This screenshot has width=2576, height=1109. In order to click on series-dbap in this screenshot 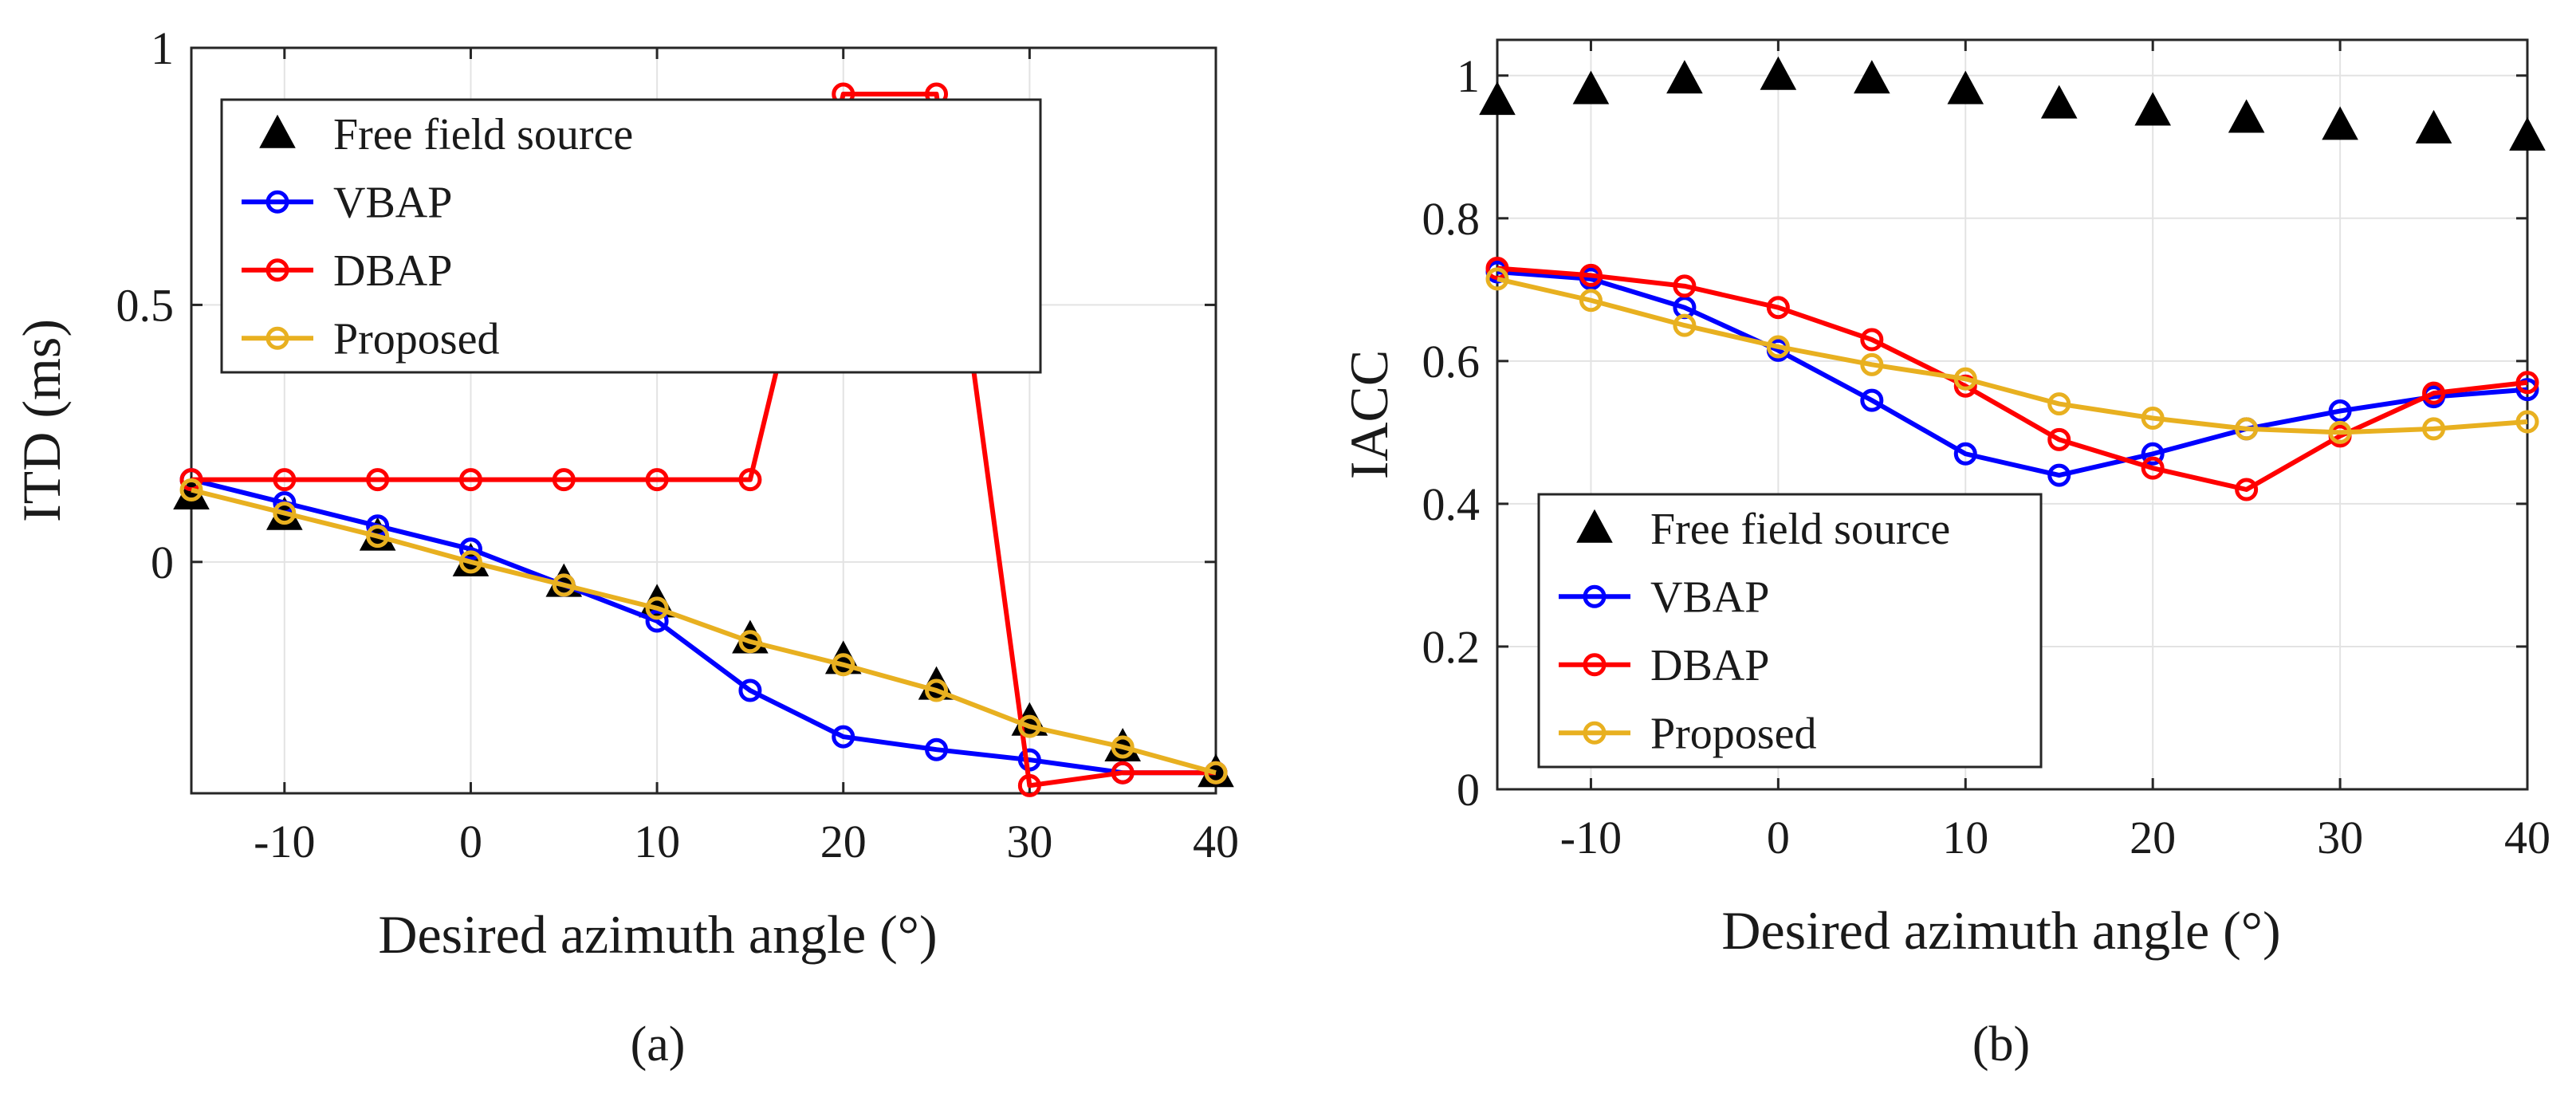, I will do `click(2012, 378)`.